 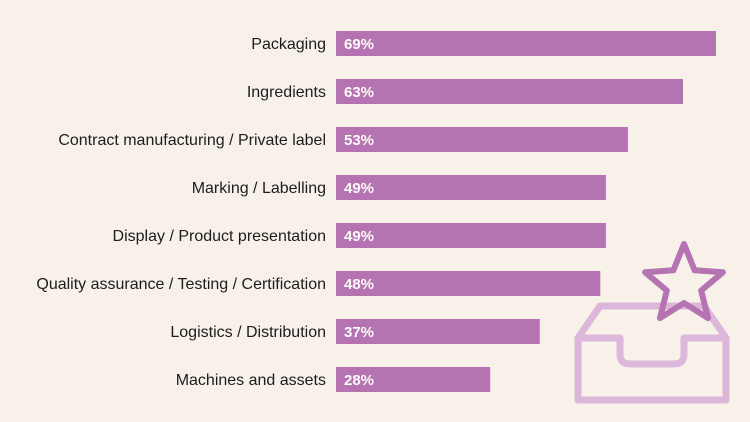 I want to click on value-label: 69%, so click(x=359, y=44).